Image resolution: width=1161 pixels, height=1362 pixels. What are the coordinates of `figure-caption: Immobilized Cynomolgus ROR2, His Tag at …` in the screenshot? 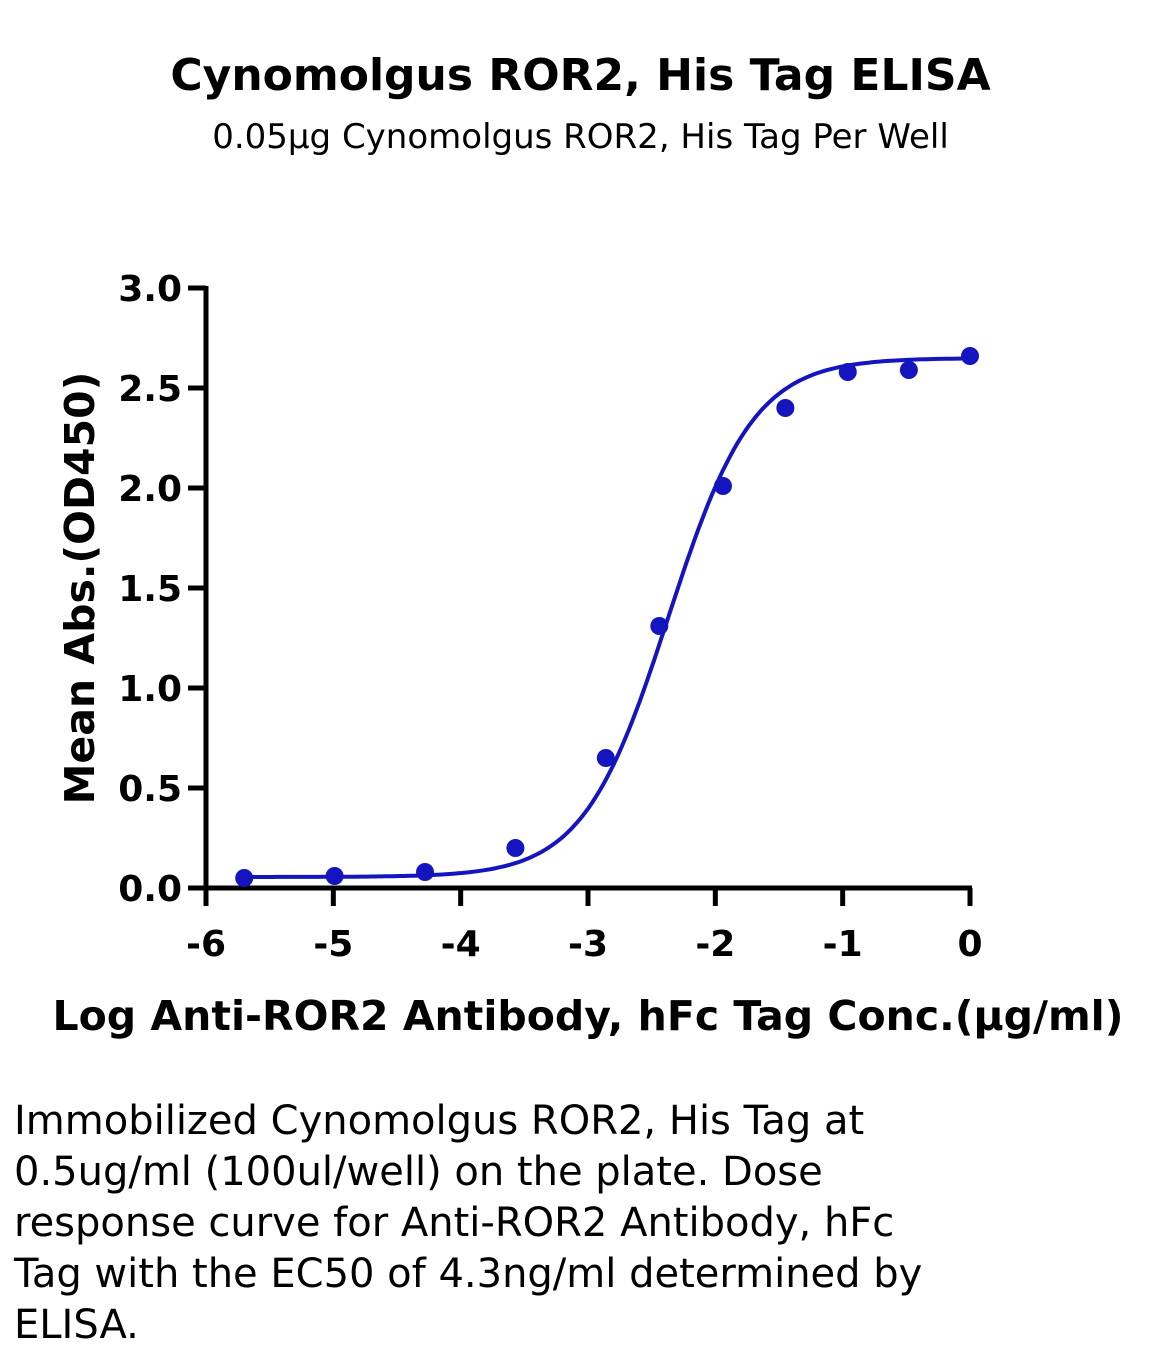 It's located at (468, 1223).